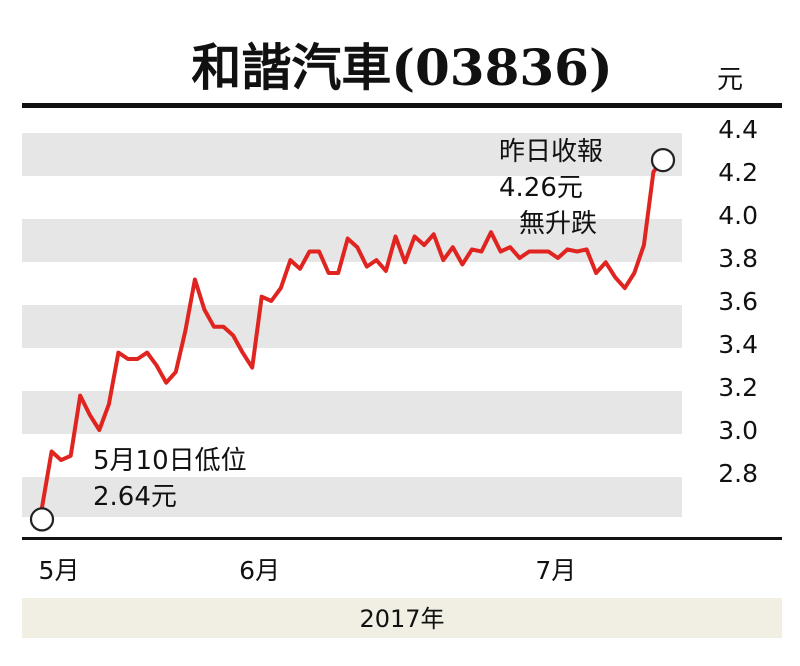 The height and width of the screenshot is (666, 800). What do you see at coordinates (738, 258) in the screenshot?
I see `y-tick-label: 3.8` at bounding box center [738, 258].